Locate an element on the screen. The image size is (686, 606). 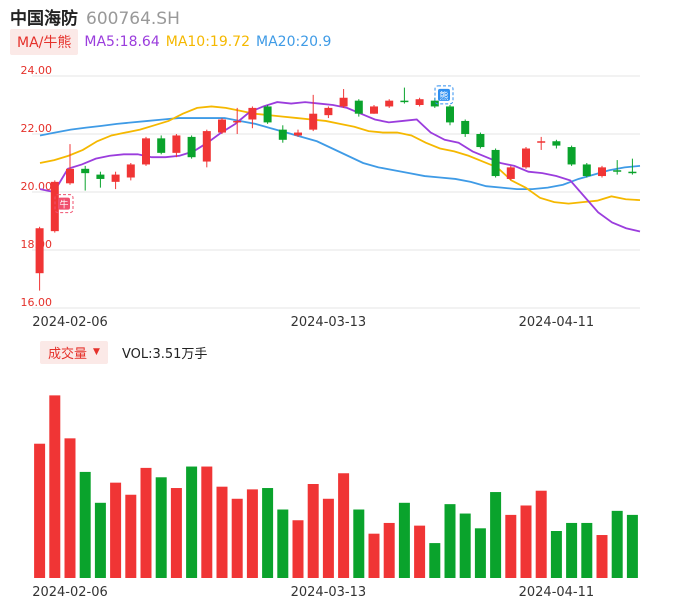
bear-badge: 熊 is located at coordinates (444, 95).